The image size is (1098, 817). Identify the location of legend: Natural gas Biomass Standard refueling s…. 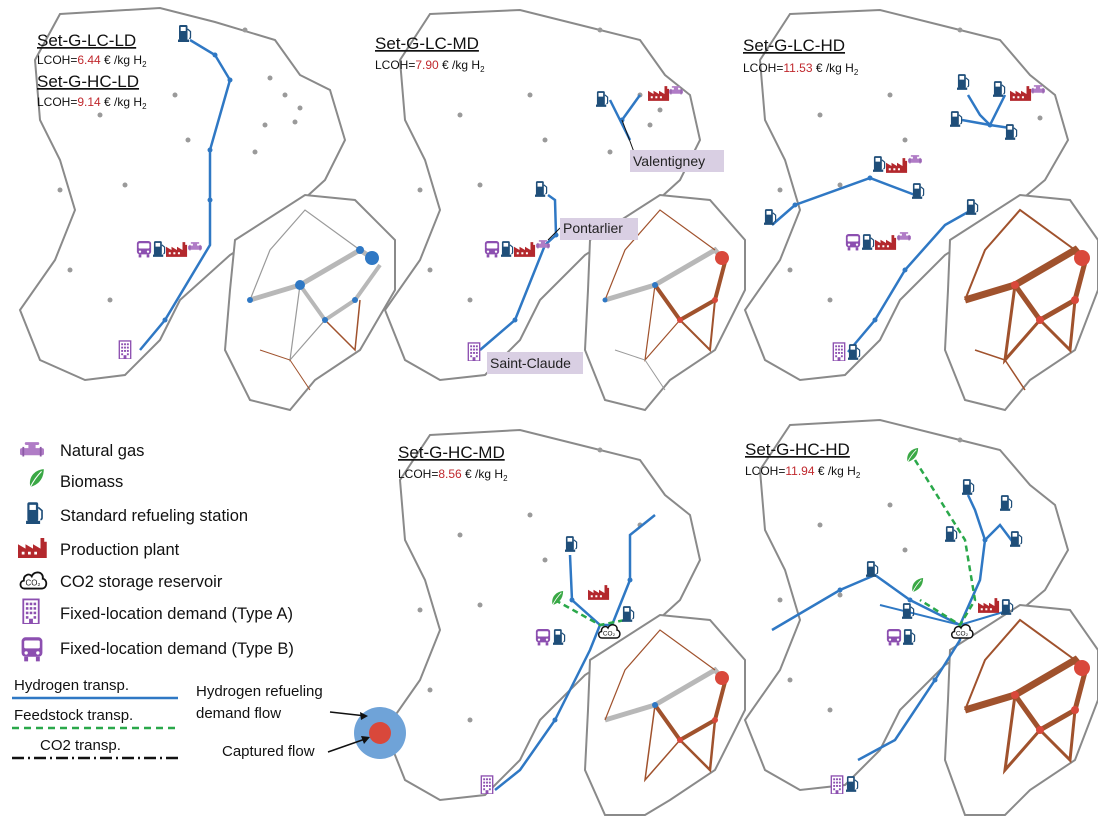
(209, 601).